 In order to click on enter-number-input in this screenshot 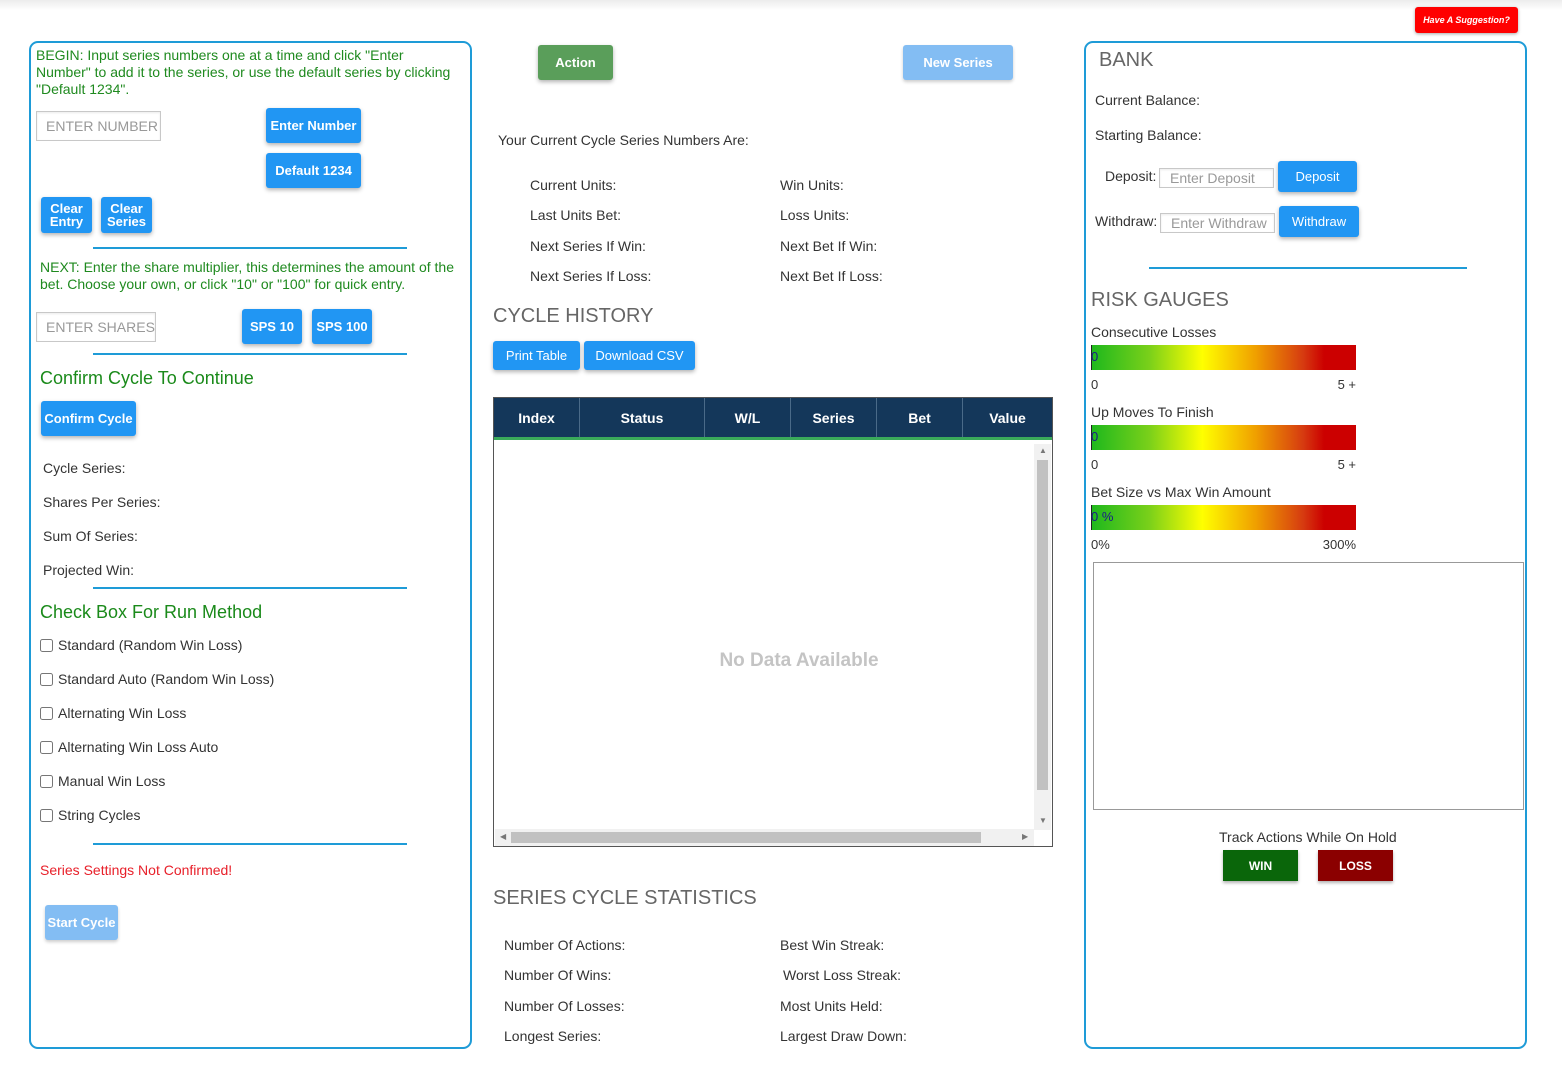, I will do `click(98, 126)`.